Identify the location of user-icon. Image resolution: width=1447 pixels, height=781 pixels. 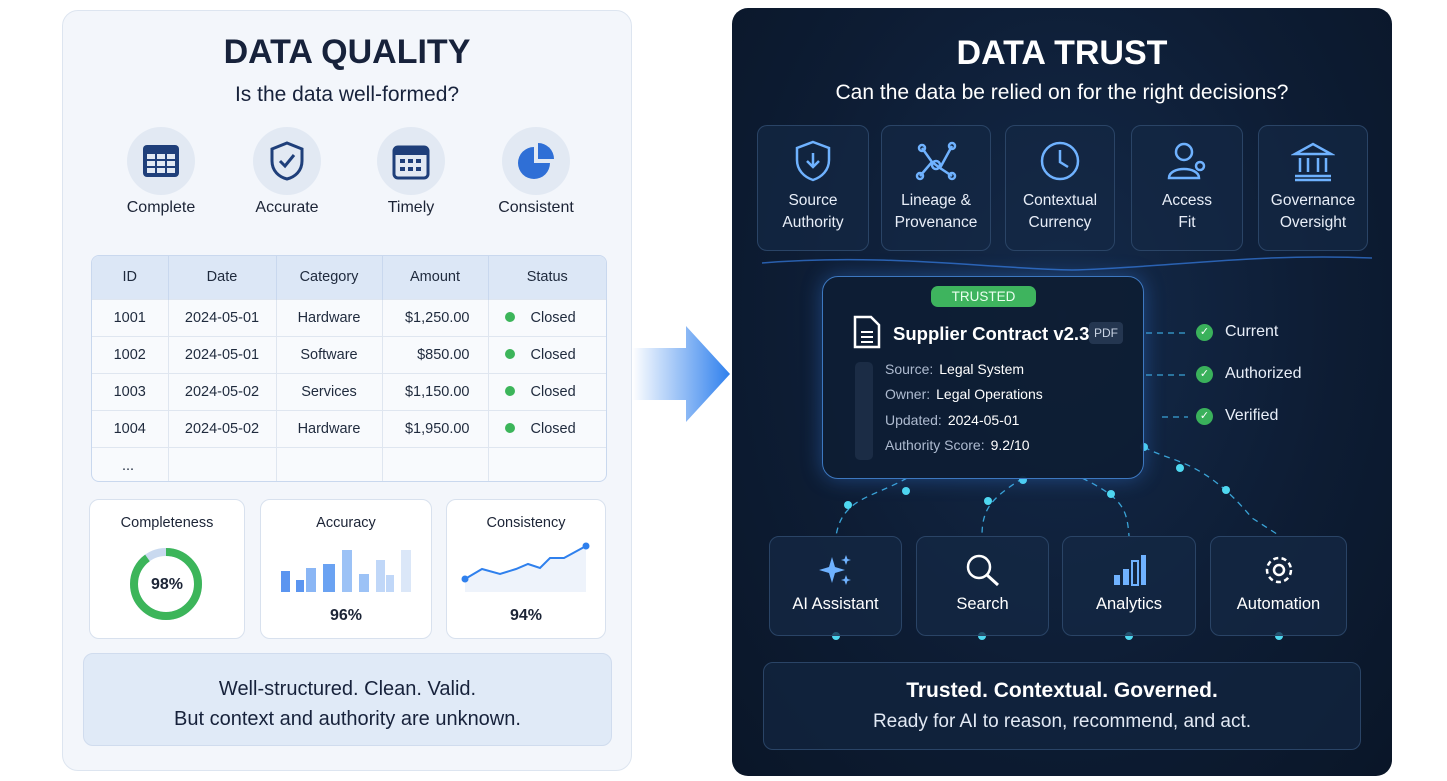
(1186, 161).